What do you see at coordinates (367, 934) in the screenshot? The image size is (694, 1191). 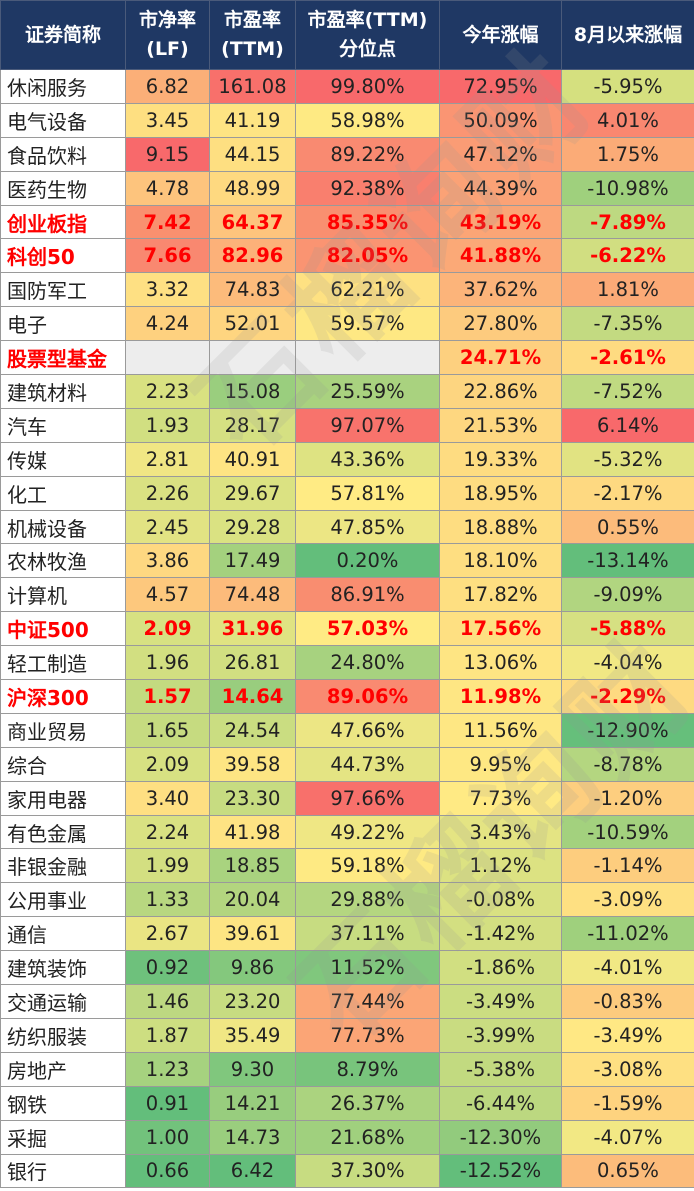 I see `pe-percentile: 37.11%` at bounding box center [367, 934].